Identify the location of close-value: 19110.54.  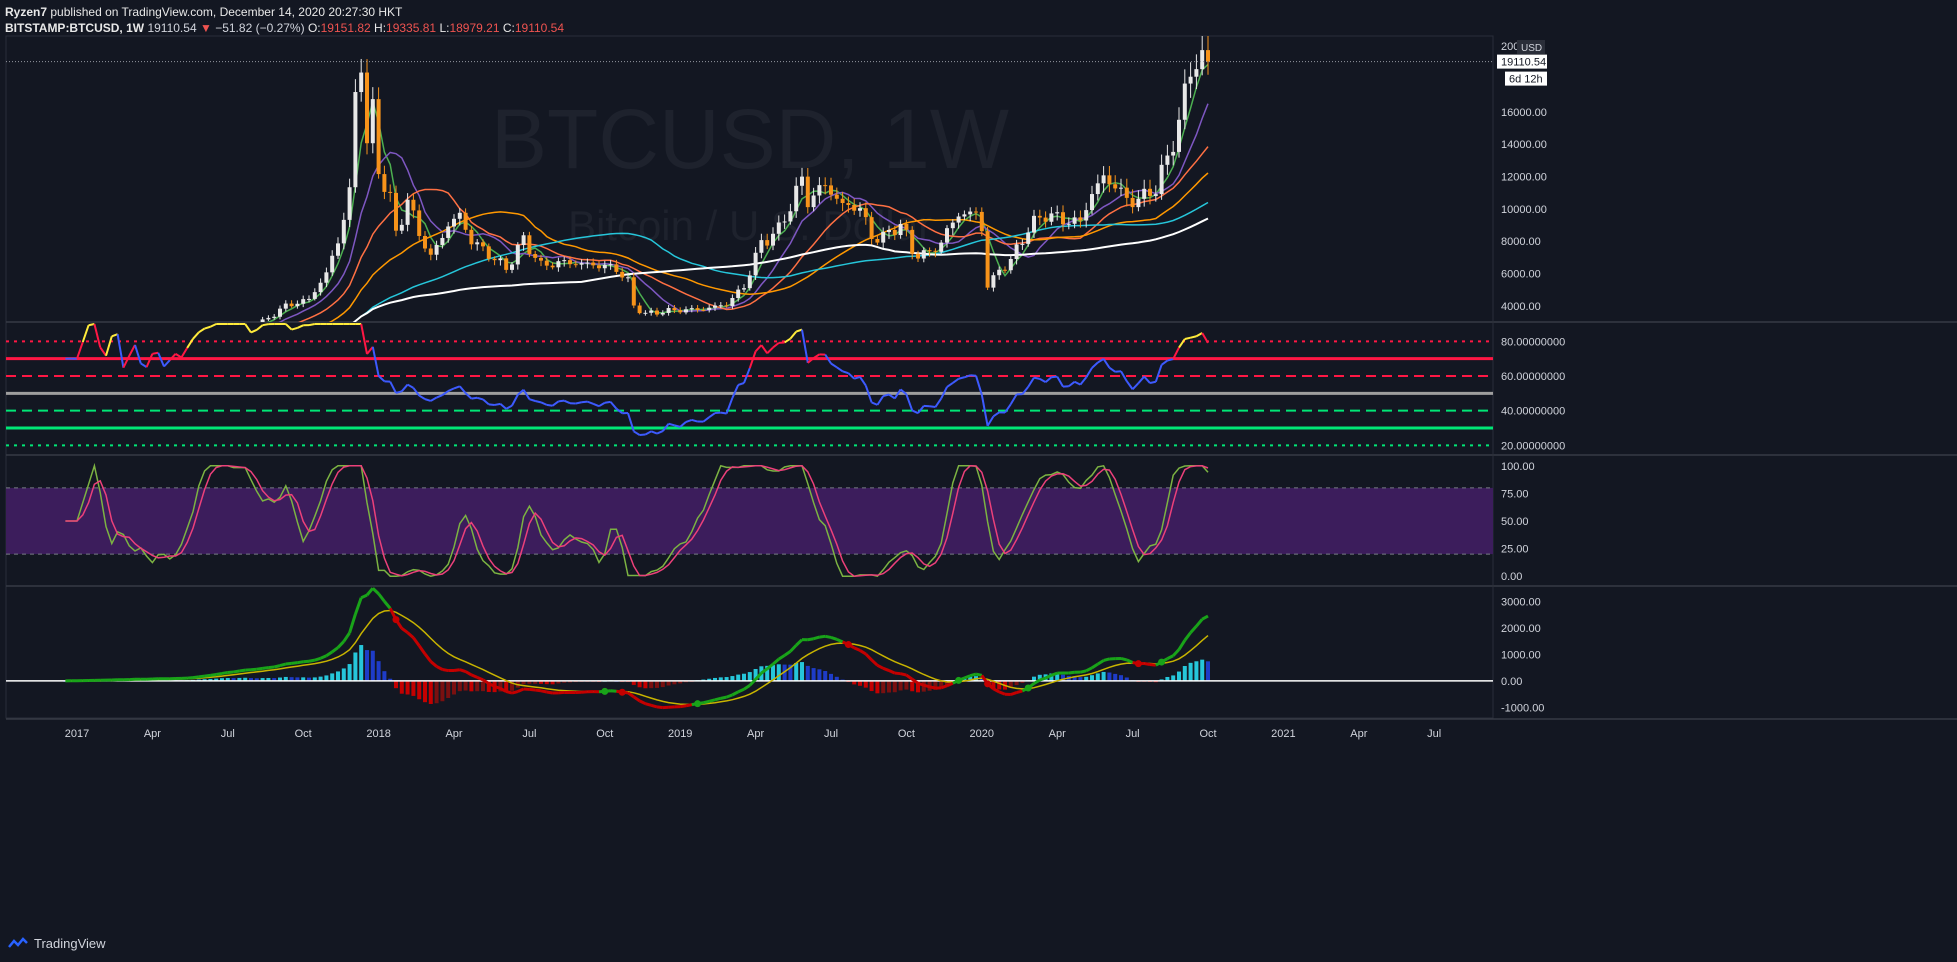
(539, 28).